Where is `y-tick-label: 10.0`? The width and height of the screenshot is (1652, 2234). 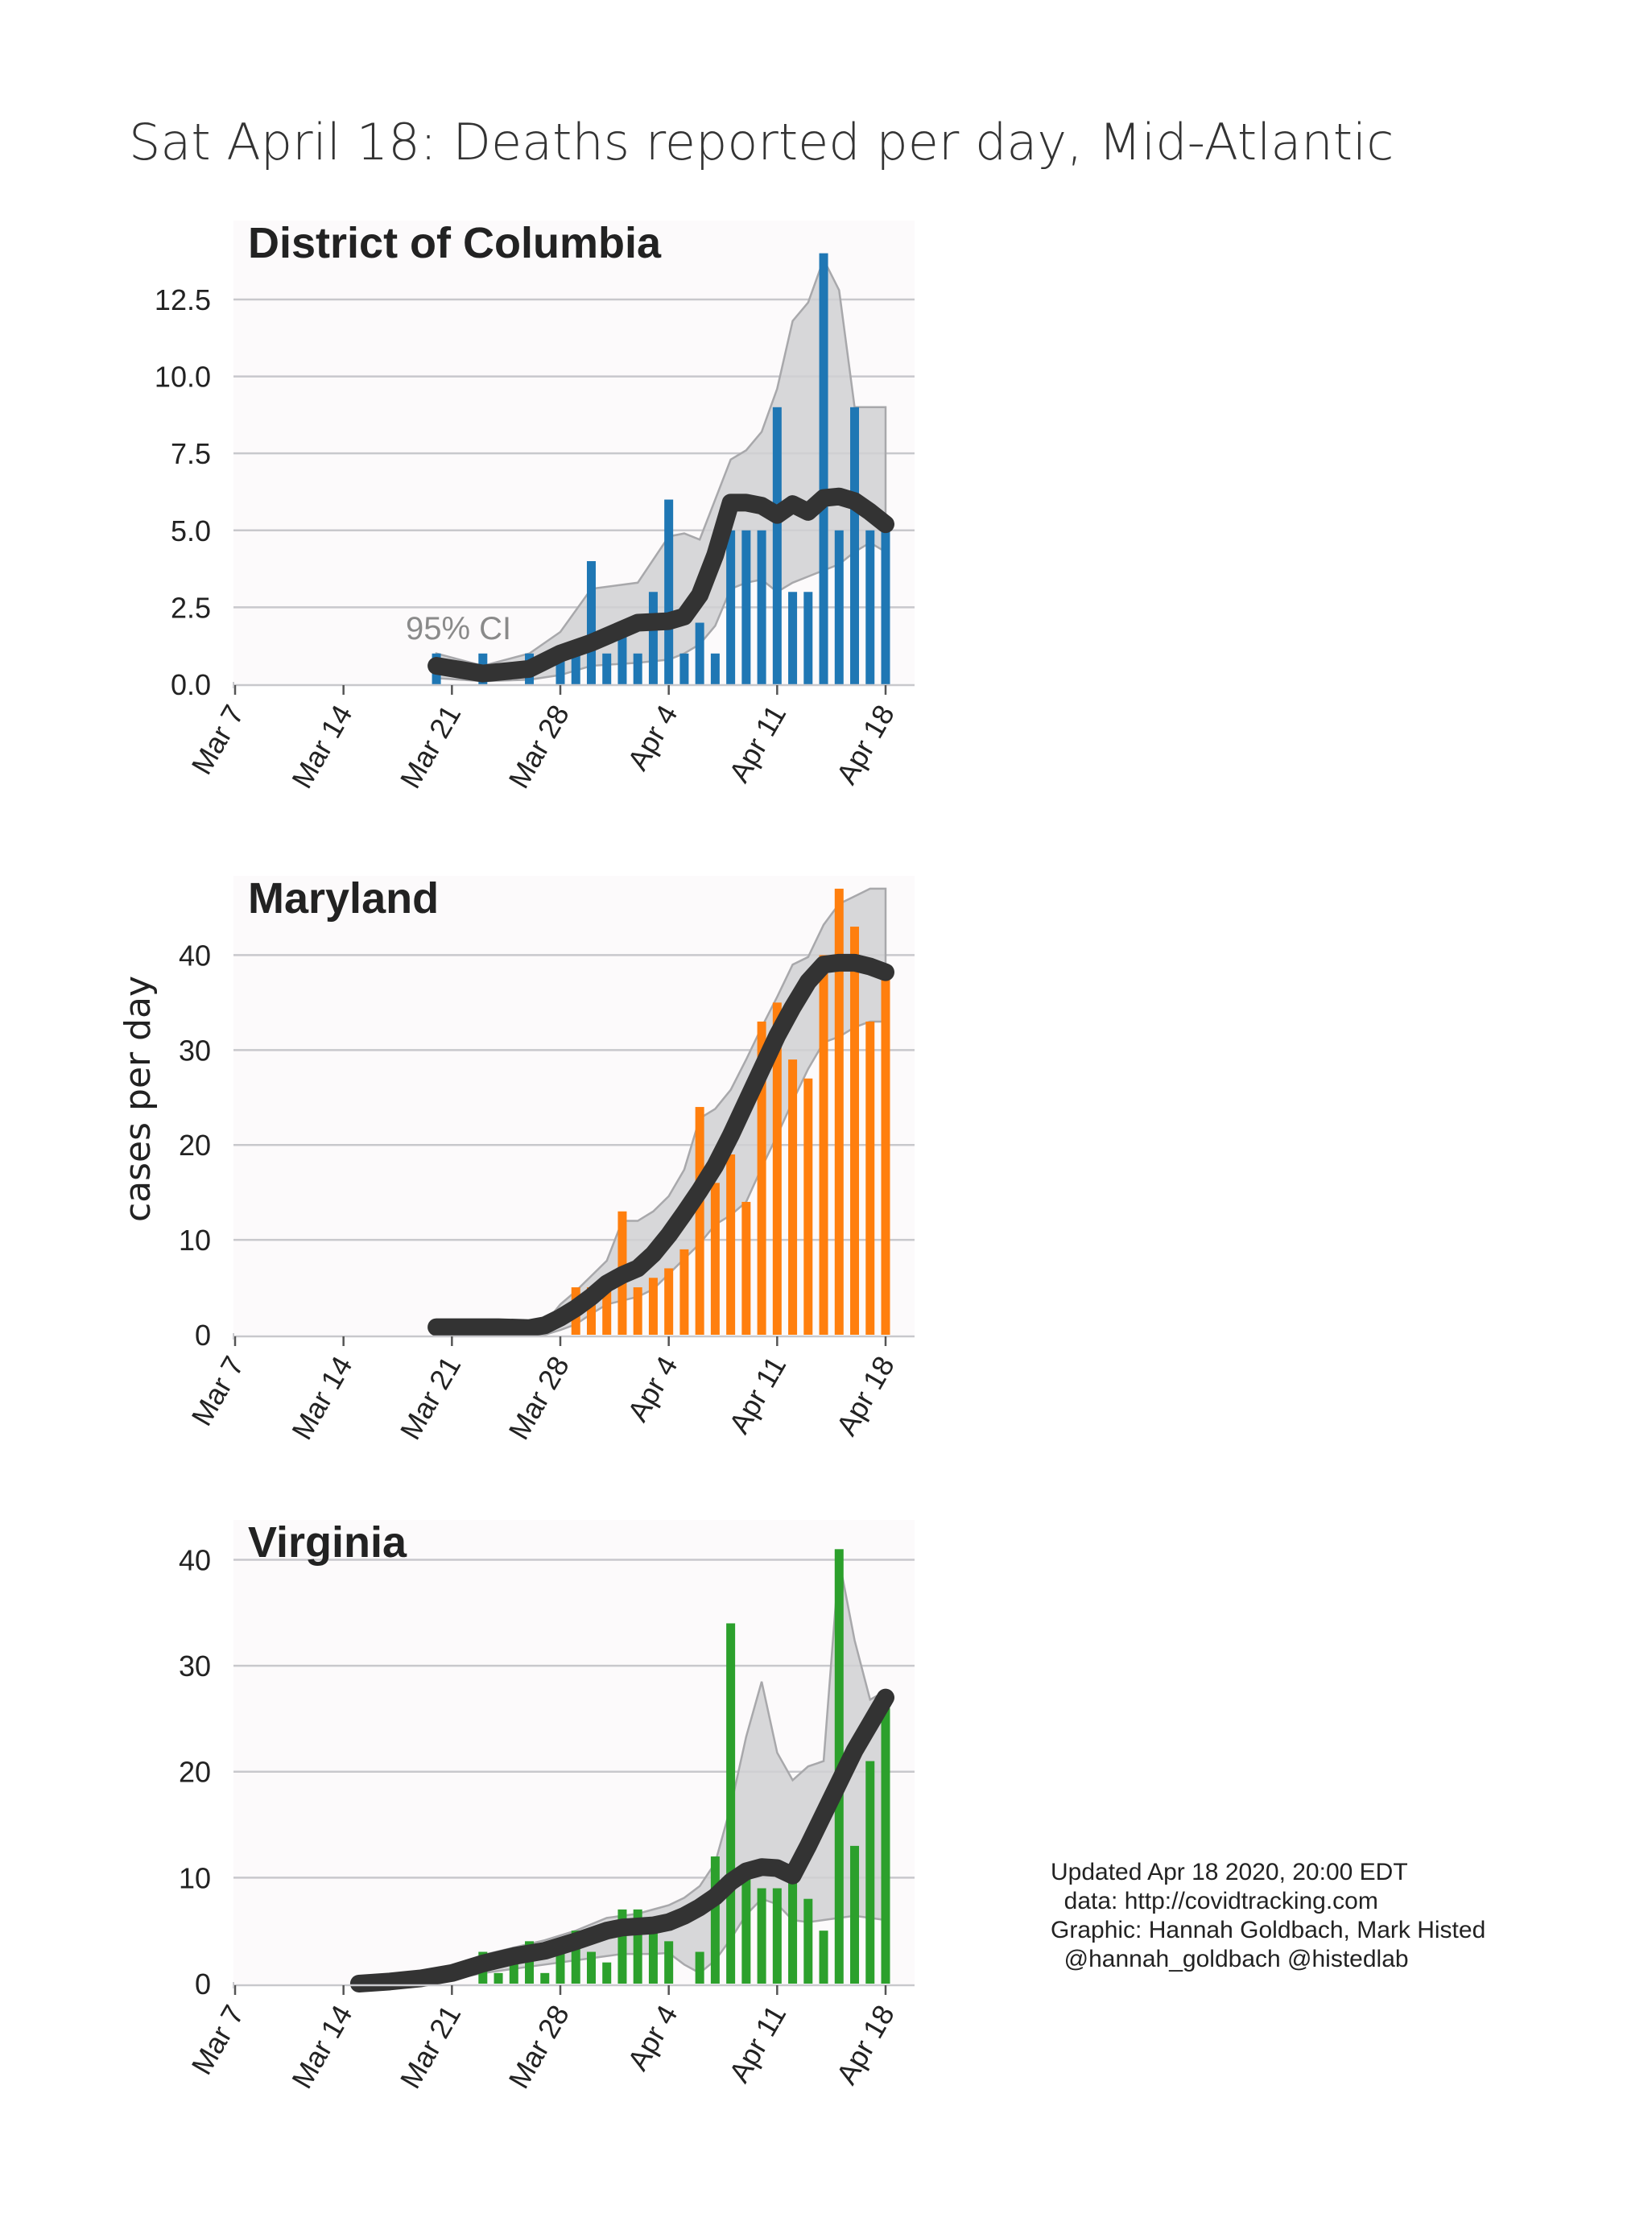
y-tick-label: 10.0 is located at coordinates (183, 377).